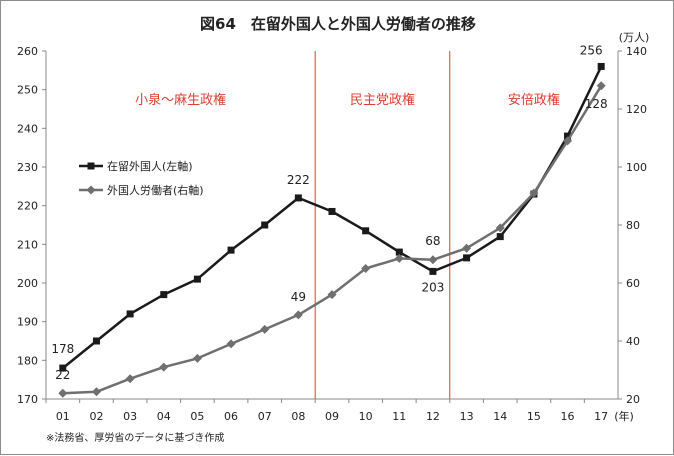 This screenshot has height=456, width=674. Describe the element at coordinates (382, 100) in the screenshot. I see `era-label: 民主党政権` at that location.